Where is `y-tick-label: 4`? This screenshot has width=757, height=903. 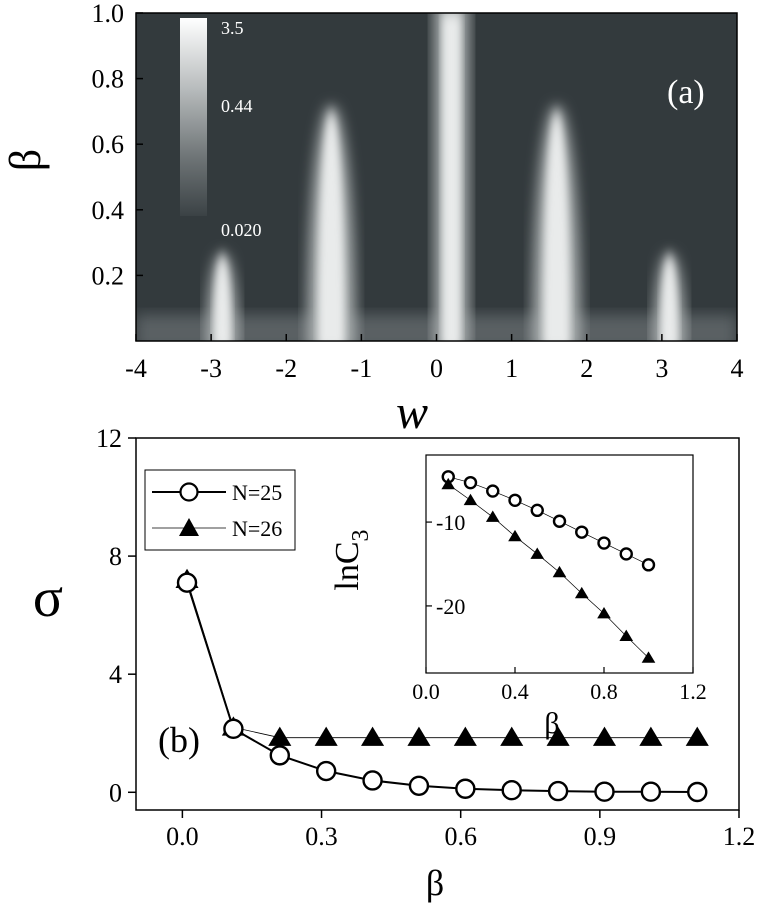
y-tick-label: 4 is located at coordinates (115, 674).